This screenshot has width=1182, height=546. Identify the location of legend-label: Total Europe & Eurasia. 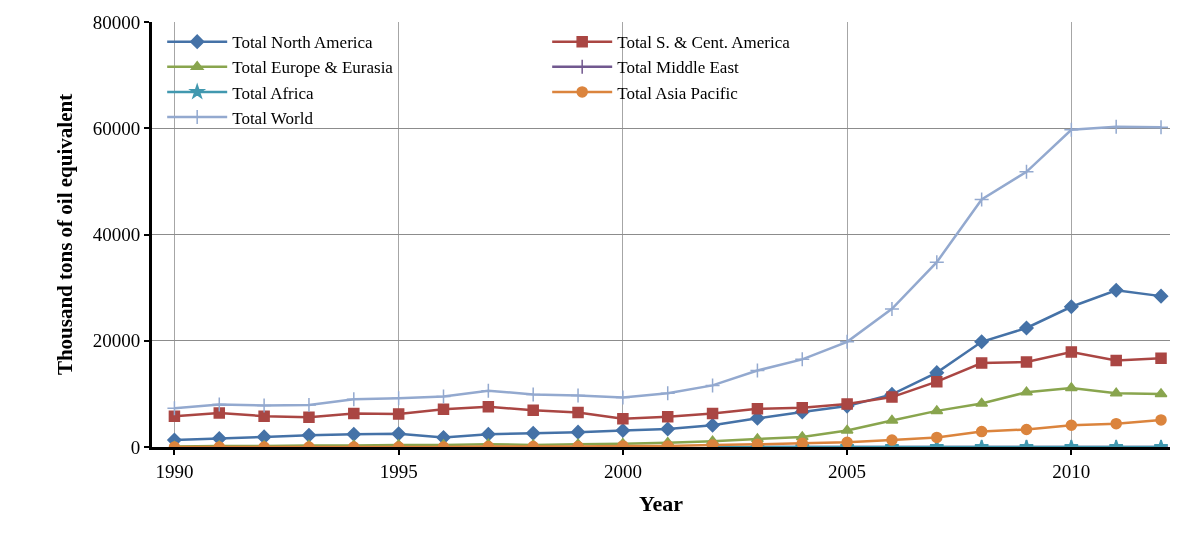
(313, 68).